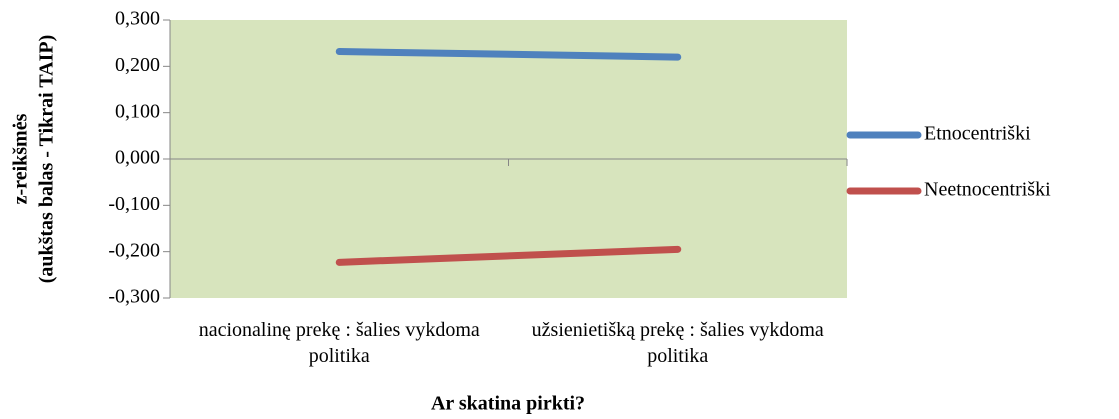 Image resolution: width=1119 pixels, height=419 pixels. What do you see at coordinates (137, 19) in the screenshot?
I see `y-tick-label: 0,300` at bounding box center [137, 19].